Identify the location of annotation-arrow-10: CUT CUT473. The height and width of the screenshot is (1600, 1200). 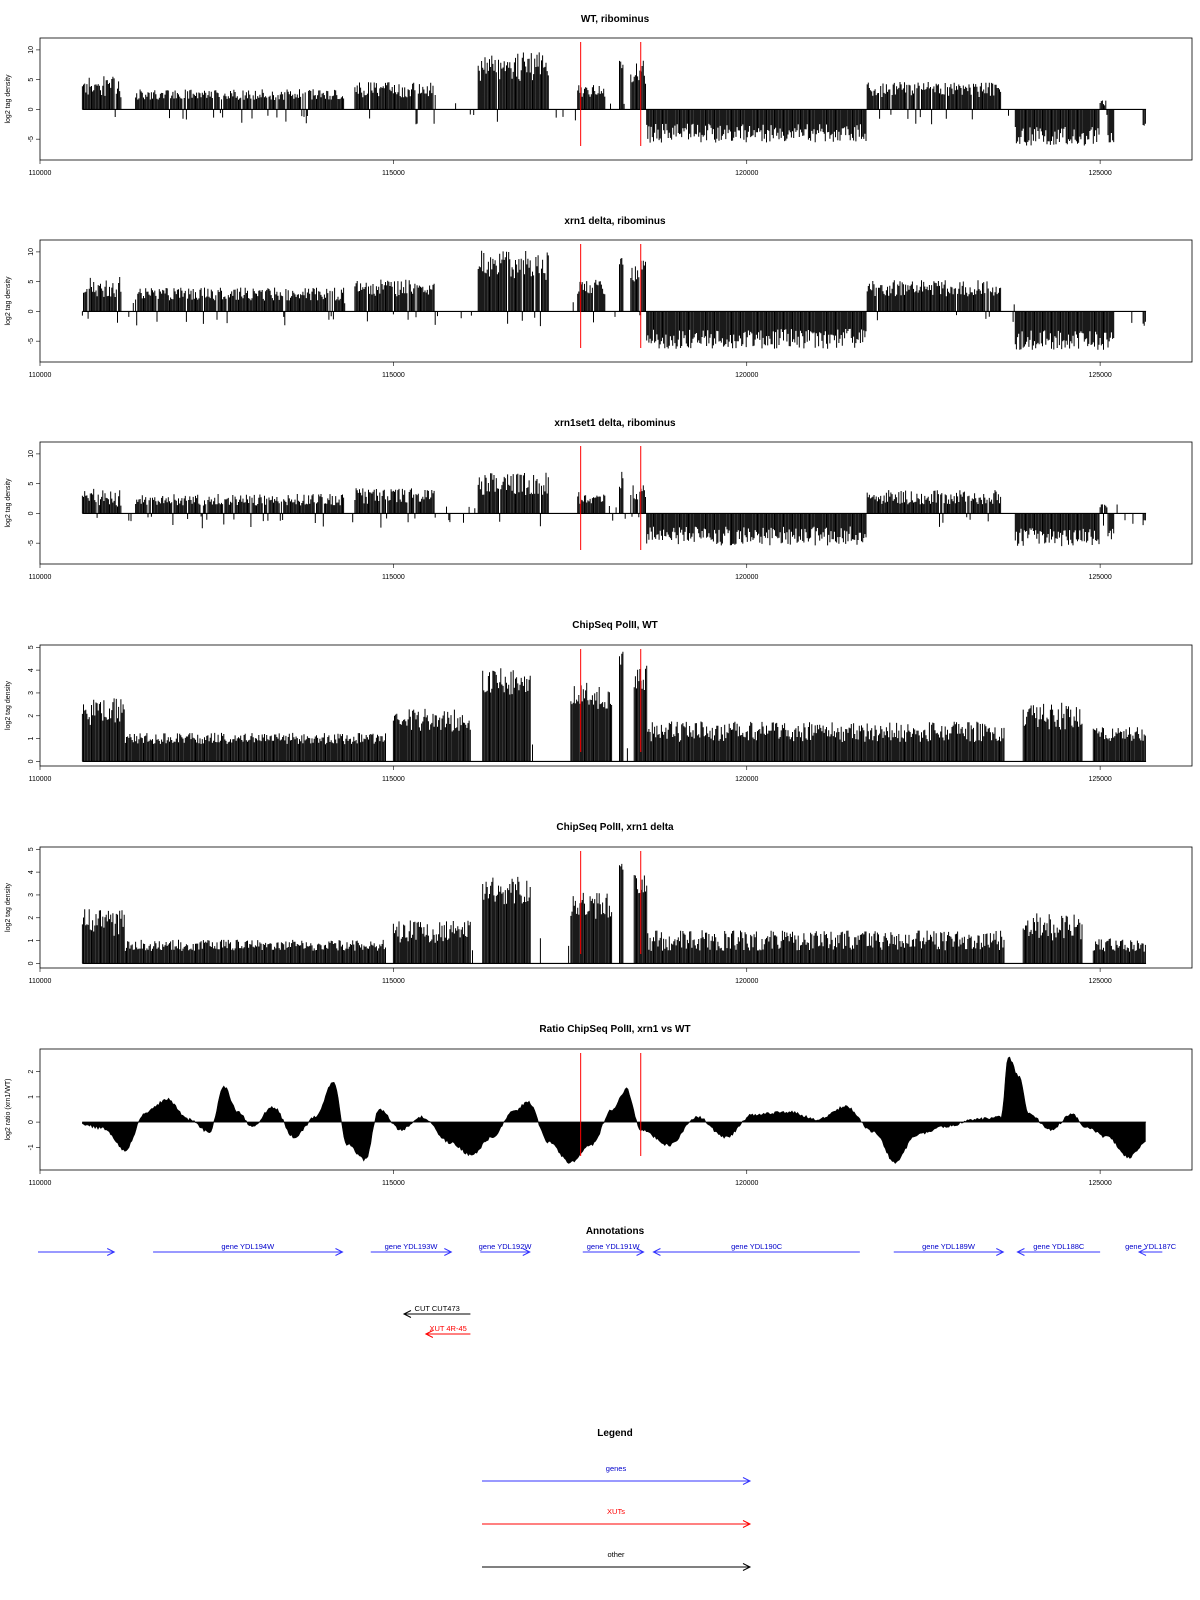
(436, 1311).